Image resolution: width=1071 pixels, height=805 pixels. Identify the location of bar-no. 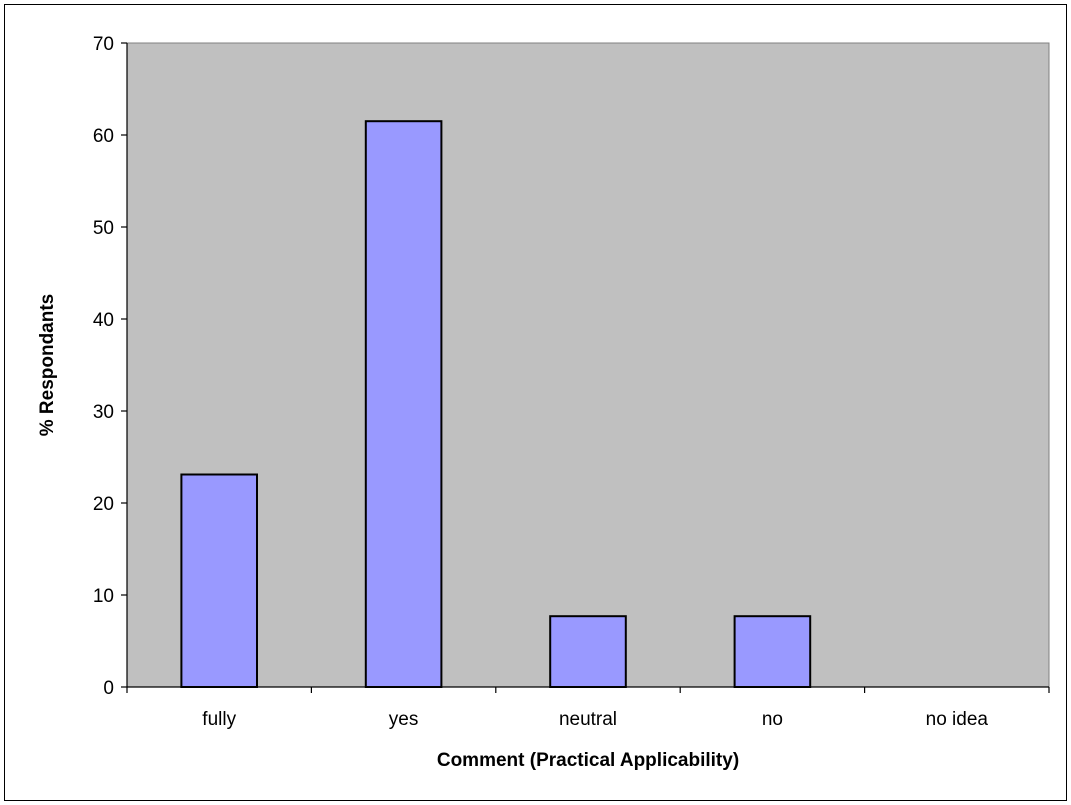
(772, 652).